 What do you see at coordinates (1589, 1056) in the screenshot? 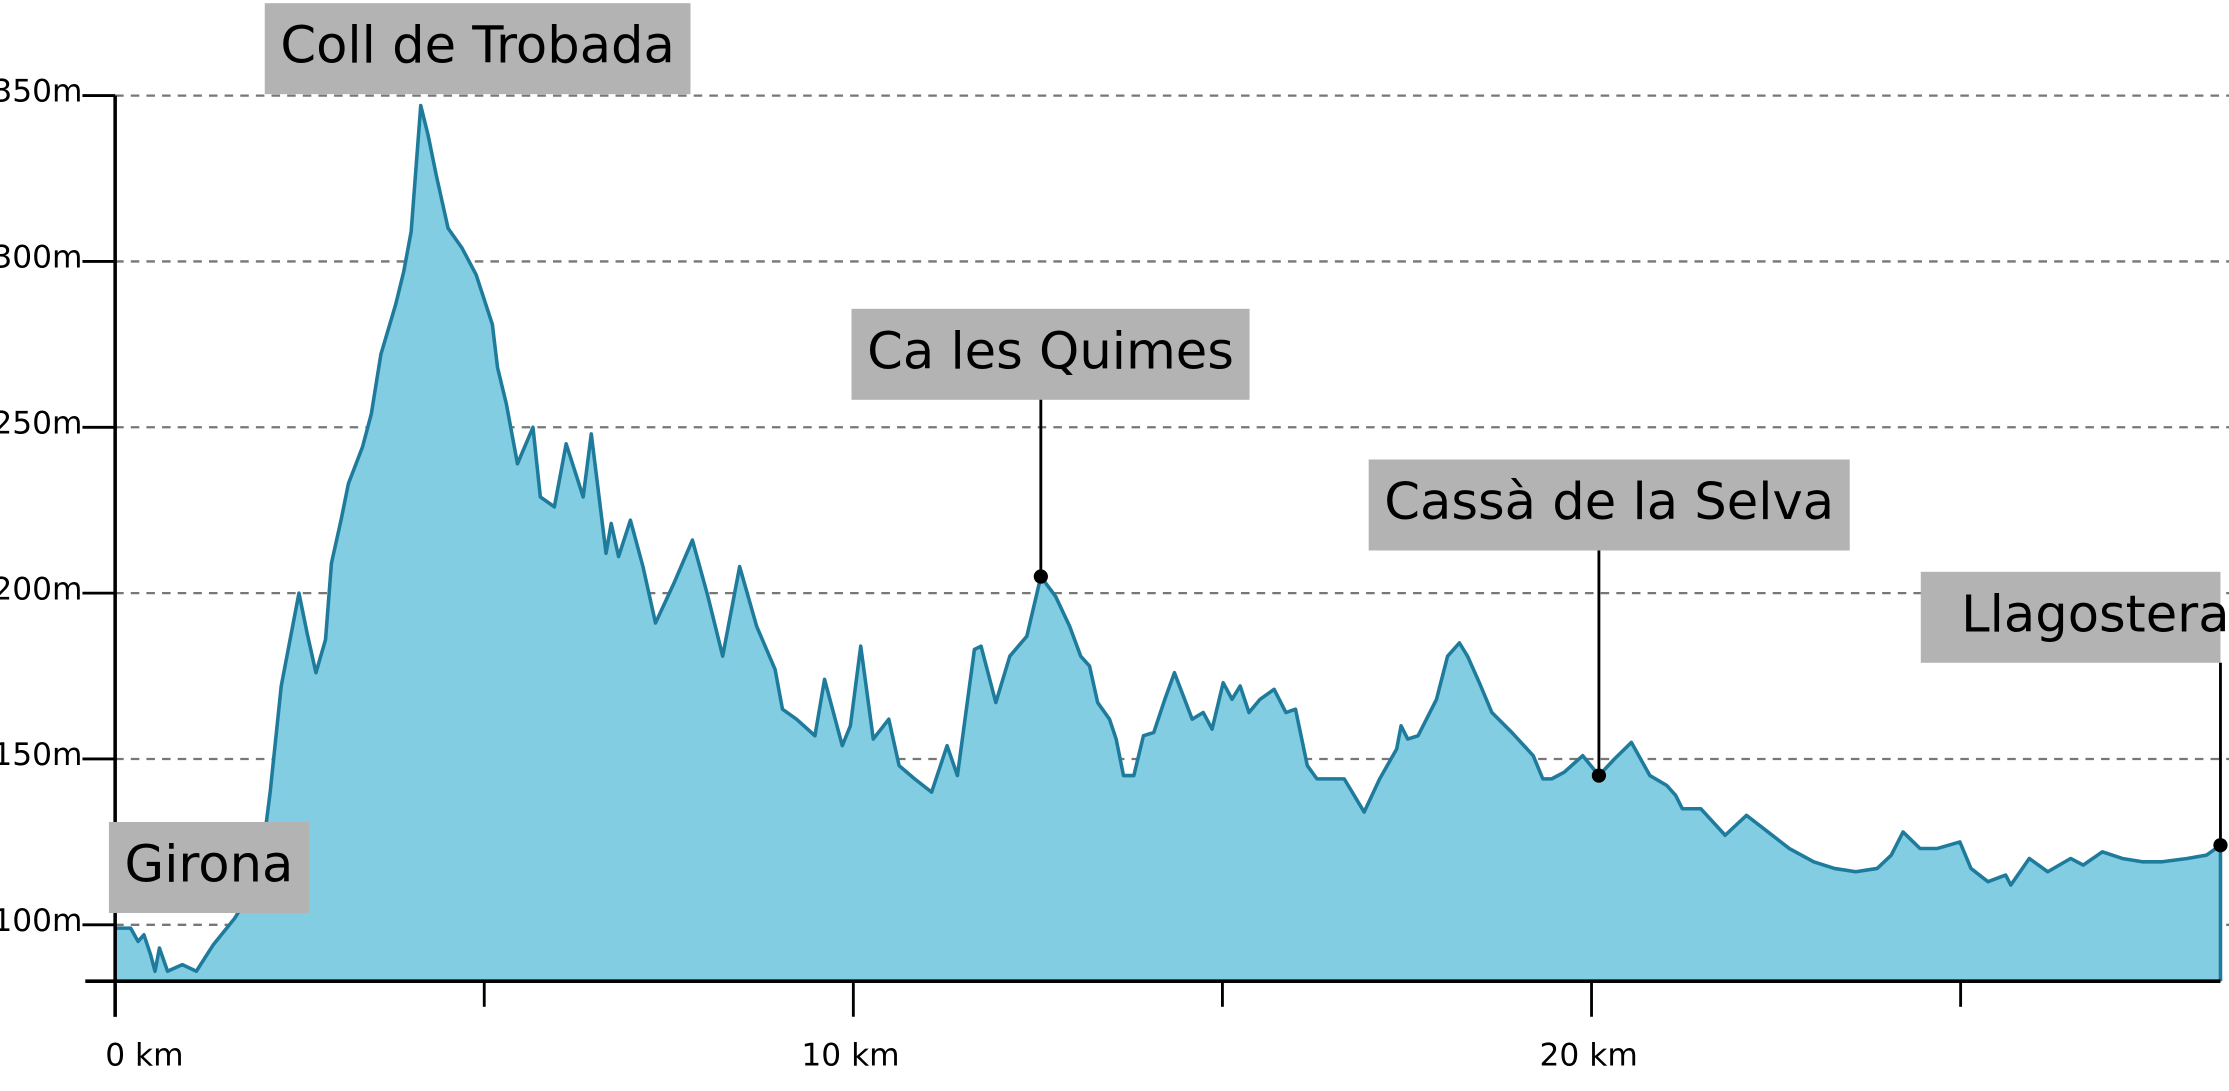
I see `x-tick-label: 20 km` at bounding box center [1589, 1056].